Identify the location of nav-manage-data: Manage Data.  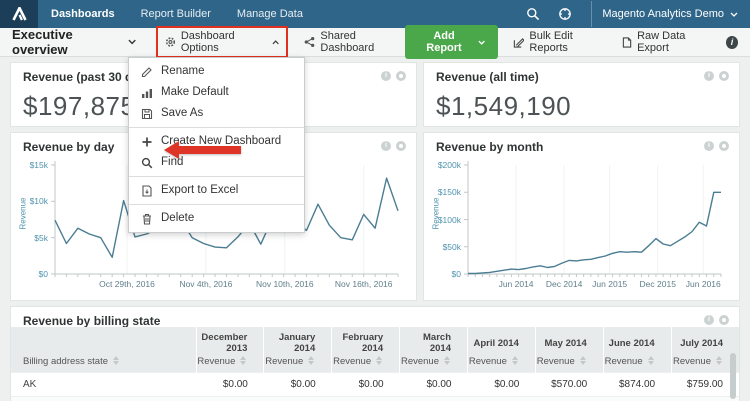
(269, 14).